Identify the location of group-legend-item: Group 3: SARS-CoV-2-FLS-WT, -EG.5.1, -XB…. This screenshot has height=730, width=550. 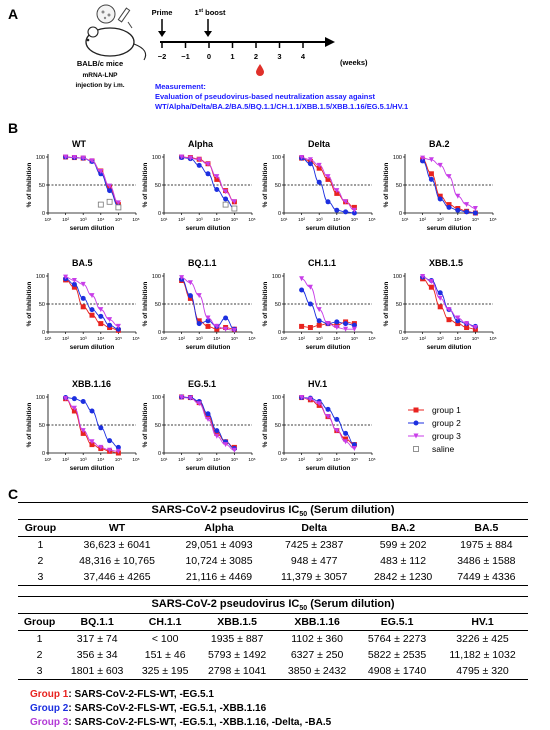
(180, 723).